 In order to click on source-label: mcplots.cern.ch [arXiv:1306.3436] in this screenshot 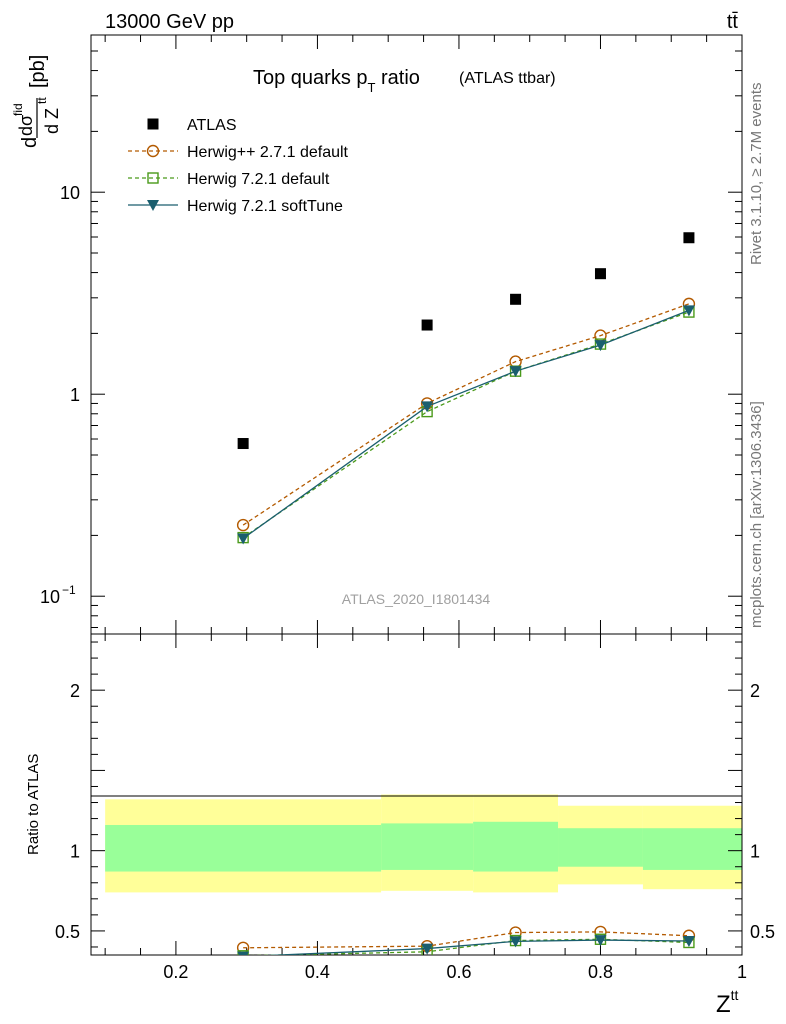, I will do `click(756, 514)`.